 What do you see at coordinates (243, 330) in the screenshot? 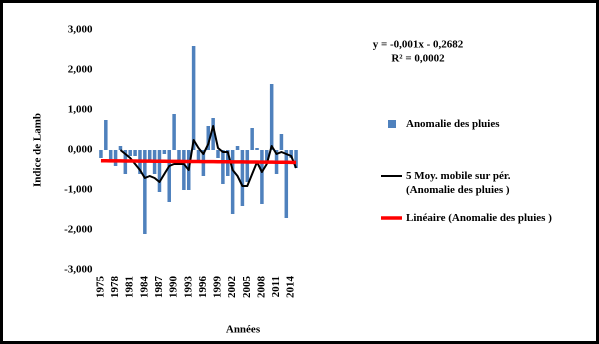
I see `x-axis-title: Années` at bounding box center [243, 330].